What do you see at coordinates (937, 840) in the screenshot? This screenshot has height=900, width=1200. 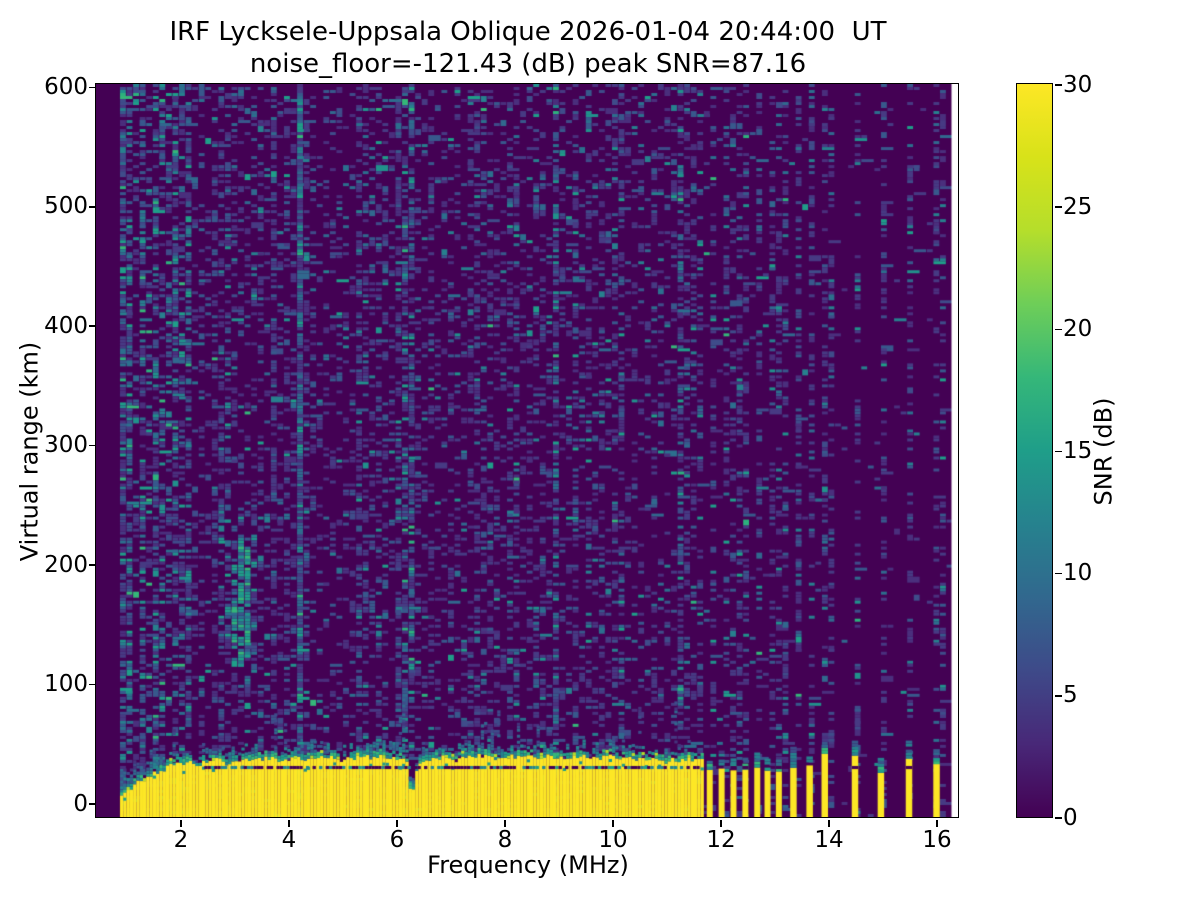 I see `x-tick-label: 16` at bounding box center [937, 840].